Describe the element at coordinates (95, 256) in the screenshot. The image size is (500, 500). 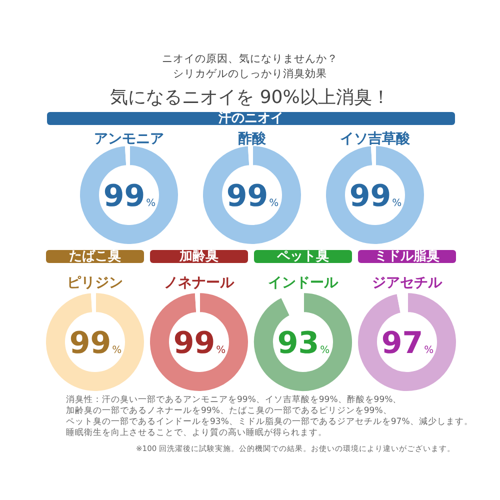
I see `chart-subtitle: たばこ臭` at that location.